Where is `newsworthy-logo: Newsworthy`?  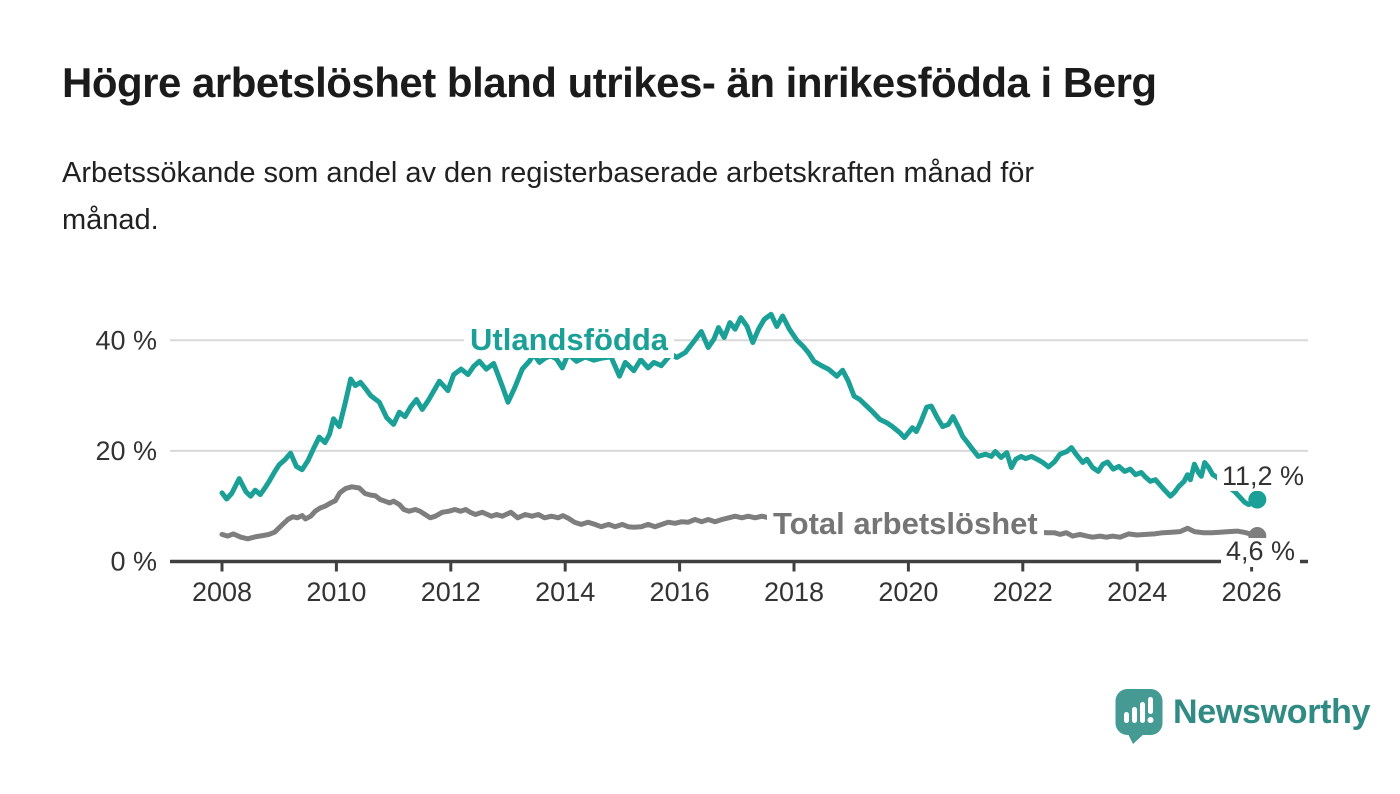 newsworthy-logo: Newsworthy is located at coordinates (1243, 717).